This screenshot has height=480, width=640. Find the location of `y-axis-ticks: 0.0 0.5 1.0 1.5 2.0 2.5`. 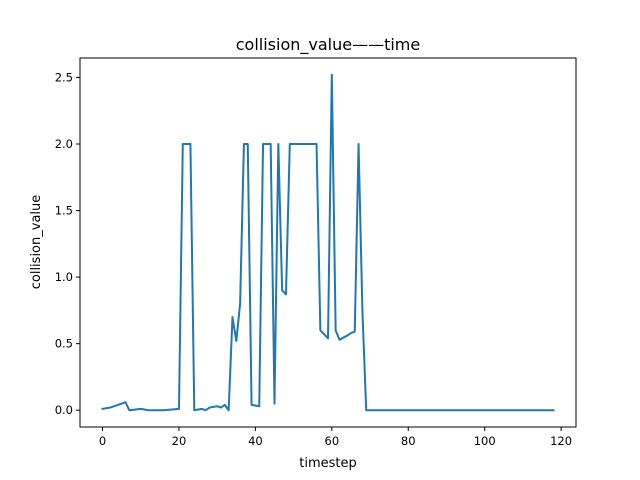

y-axis-ticks: 0.0 0.5 1.0 1.5 2.0 2.5 is located at coordinates (67, 243).